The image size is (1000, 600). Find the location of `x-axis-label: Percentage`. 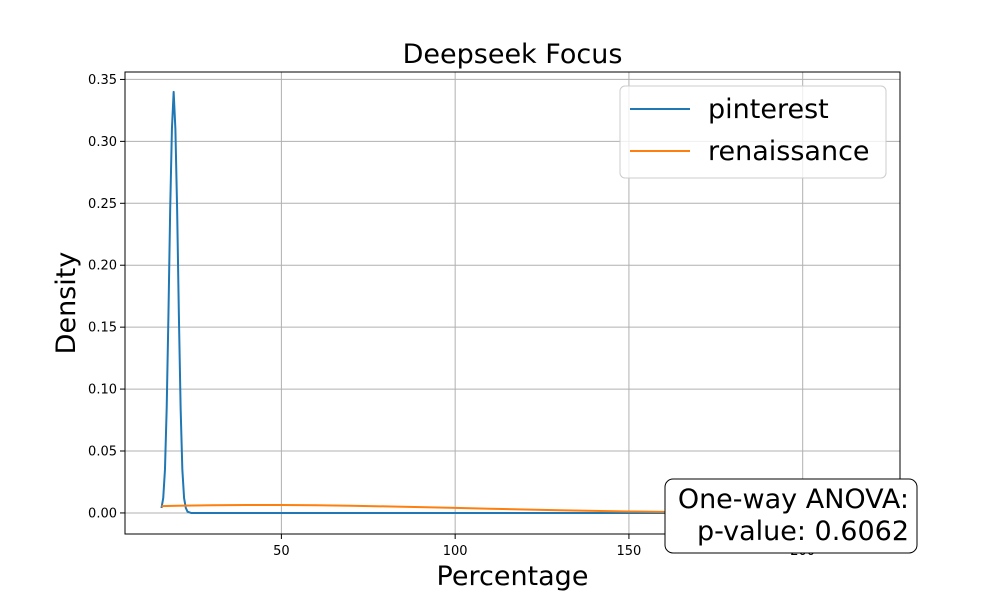

x-axis-label: Percentage is located at coordinates (513, 576).